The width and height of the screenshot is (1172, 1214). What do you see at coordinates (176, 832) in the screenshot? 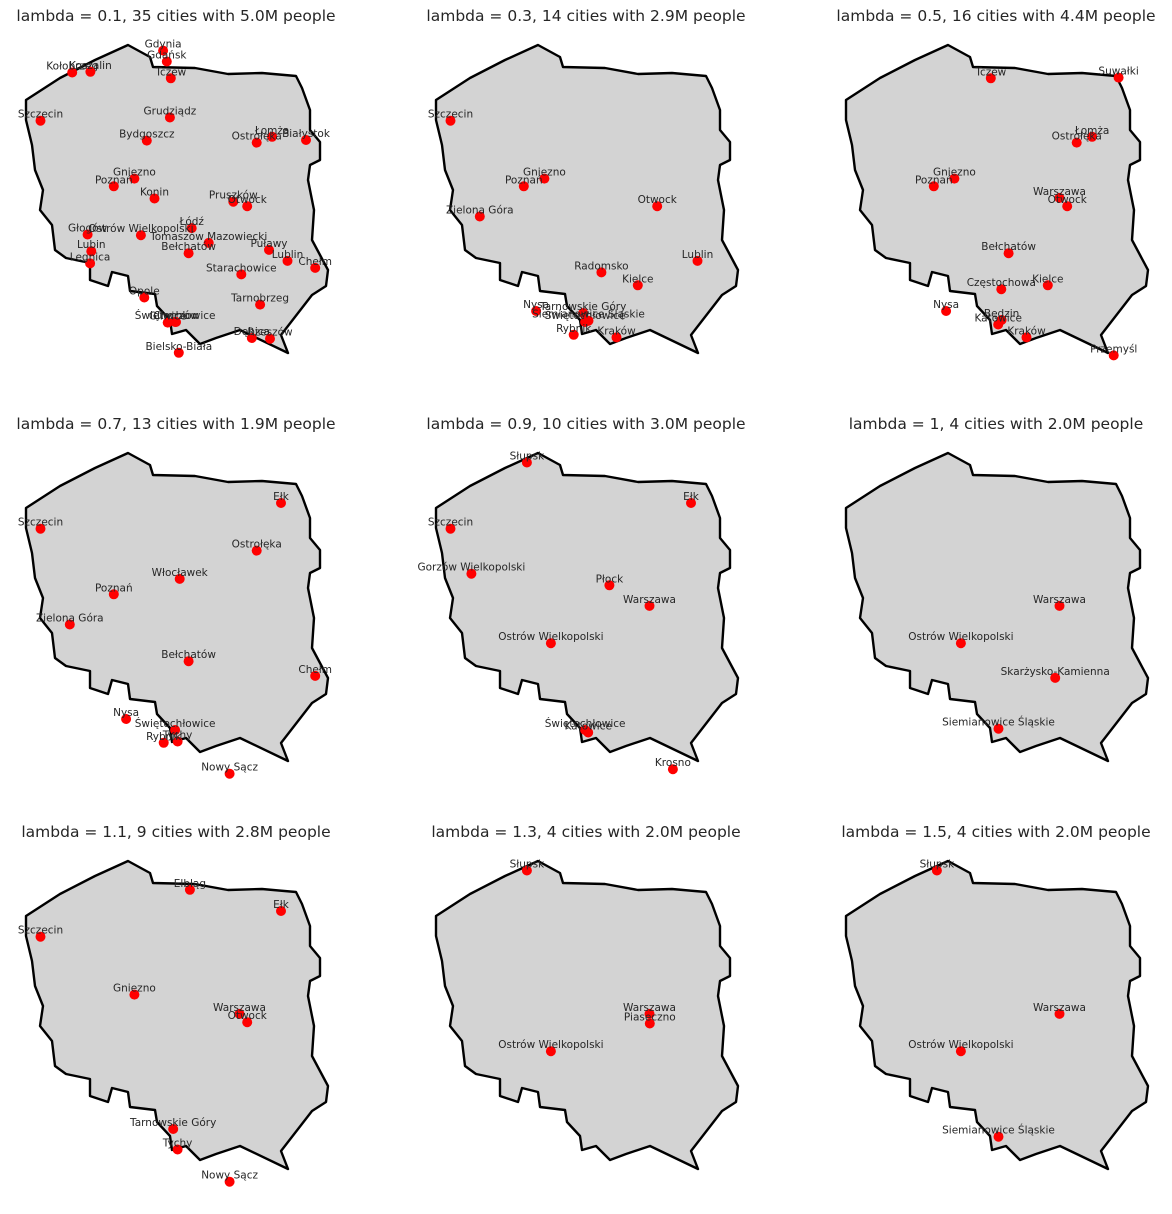
I see `panel-title: lambda = 1.1, 9 cities with 2.8M people` at bounding box center [176, 832].